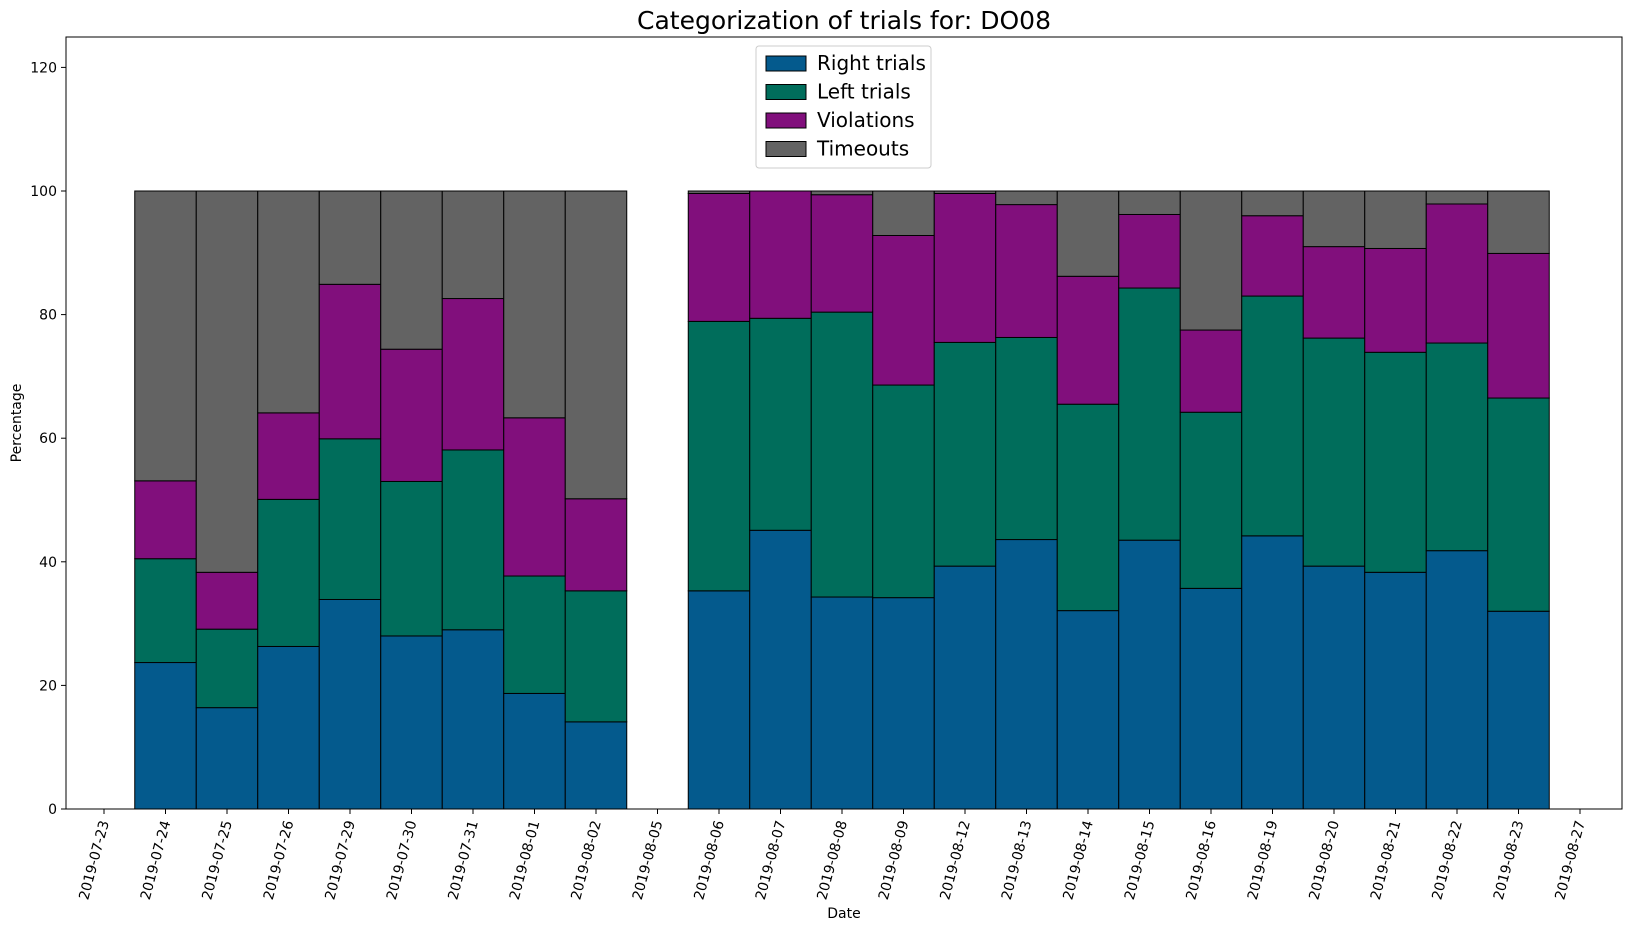  What do you see at coordinates (1570, 860) in the screenshot?
I see `x-tick-label: 2019-08-27` at bounding box center [1570, 860].